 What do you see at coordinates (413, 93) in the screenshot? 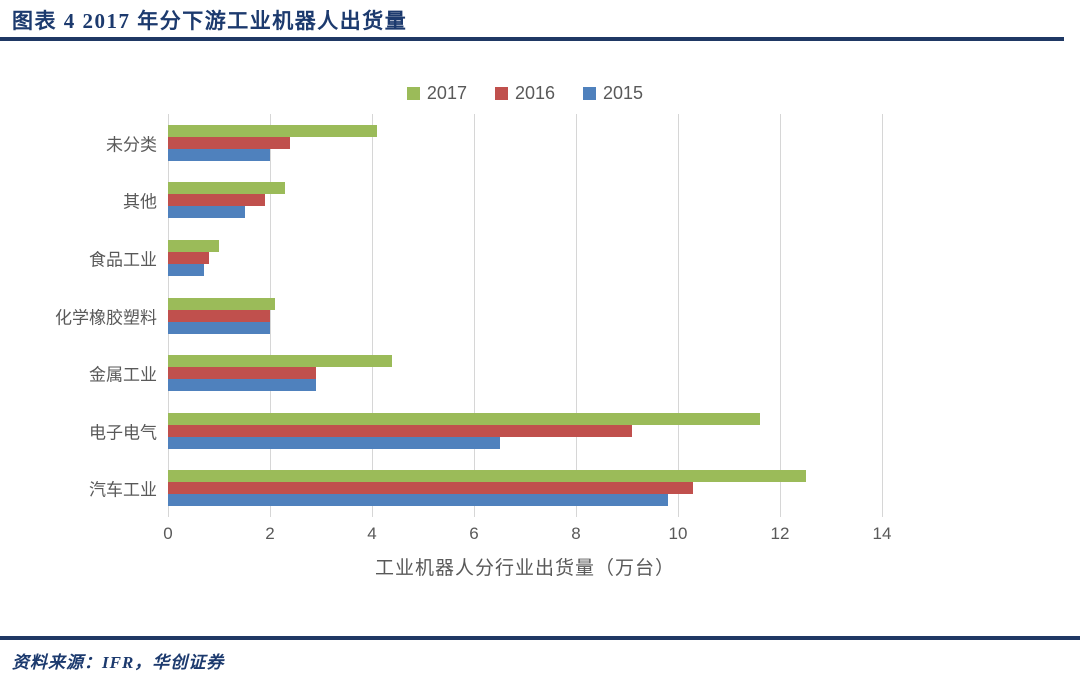
I see `legend-swatch-2017` at bounding box center [413, 93].